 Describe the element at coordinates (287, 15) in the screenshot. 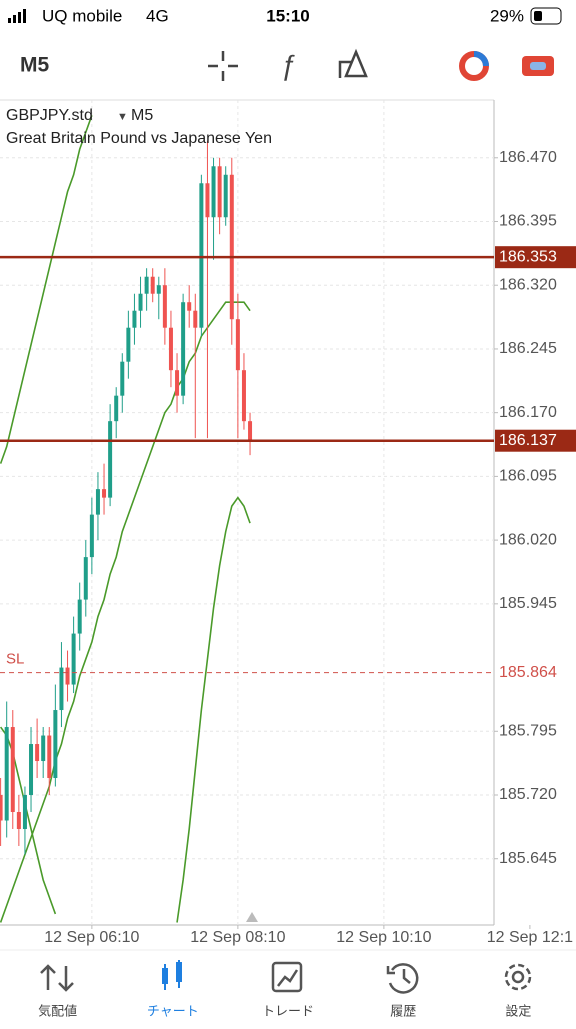

I see `clock: 15:10` at that location.